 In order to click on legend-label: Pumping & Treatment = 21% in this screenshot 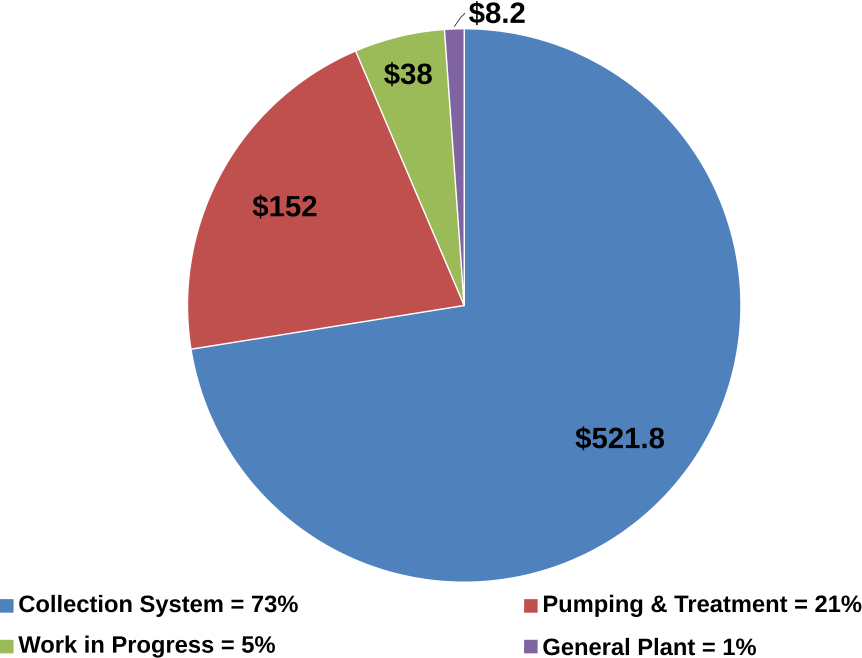, I will do `click(703, 606)`.